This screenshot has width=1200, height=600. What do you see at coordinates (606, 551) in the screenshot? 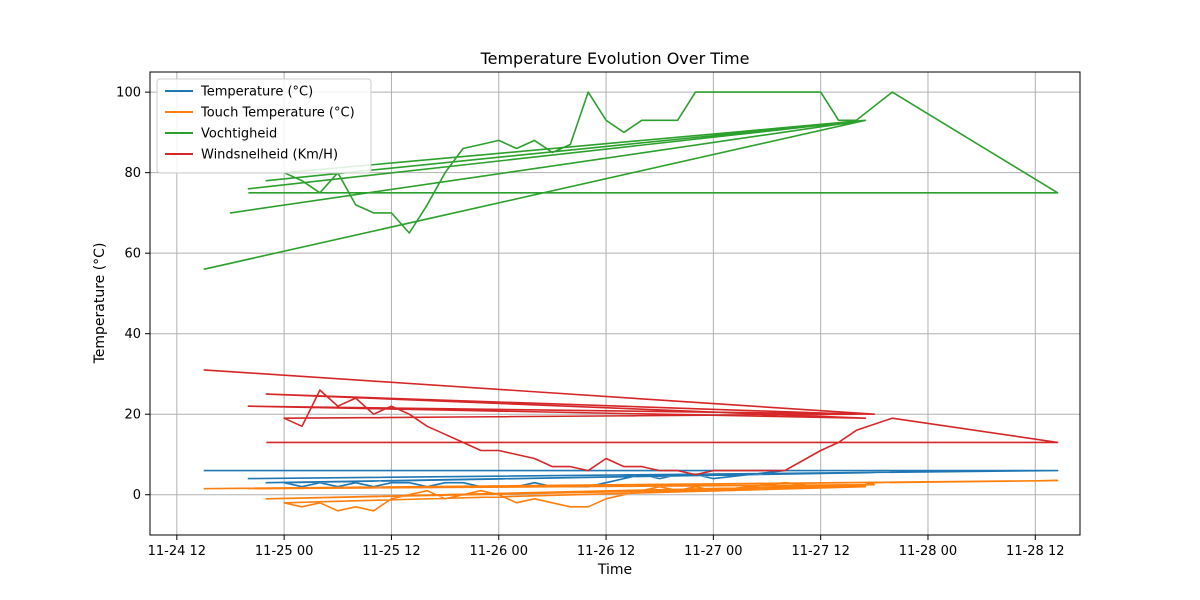
I see `x-tick-label: 11-26 12` at bounding box center [606, 551].